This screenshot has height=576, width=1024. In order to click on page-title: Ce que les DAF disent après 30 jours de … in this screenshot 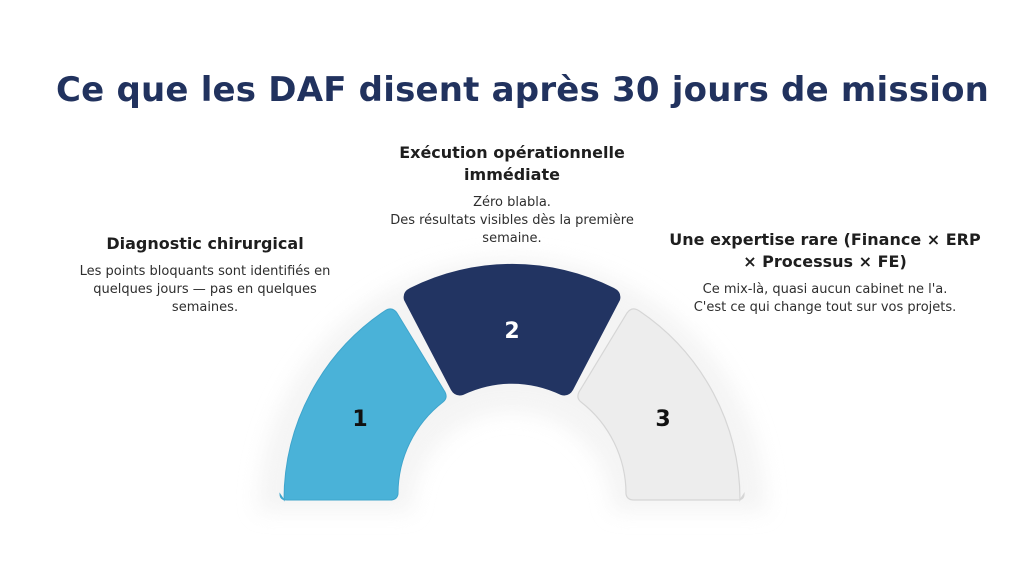, I will do `click(523, 90)`.